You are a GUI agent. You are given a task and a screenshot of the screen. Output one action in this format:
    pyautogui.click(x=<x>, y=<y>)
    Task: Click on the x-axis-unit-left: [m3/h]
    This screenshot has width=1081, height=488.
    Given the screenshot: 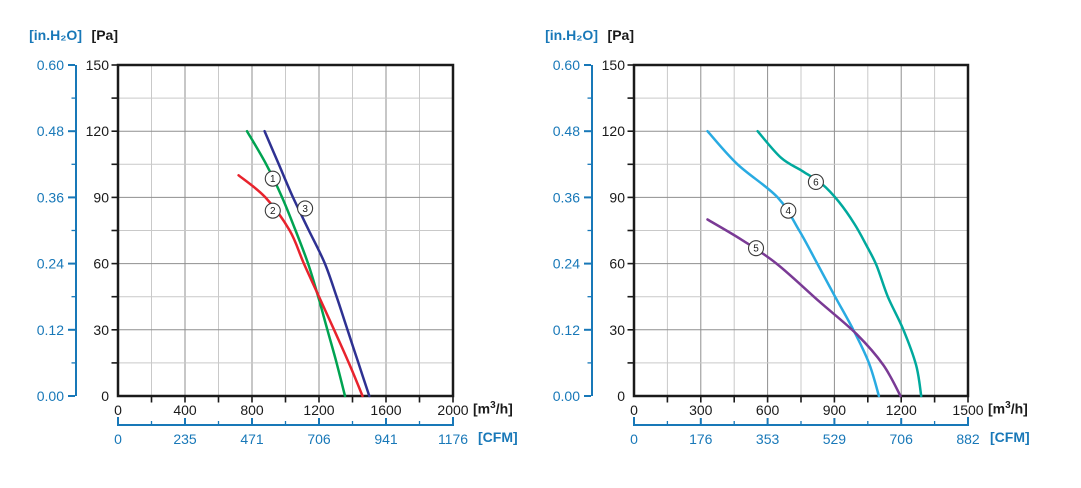 What is the action you would take?
    pyautogui.click(x=493, y=407)
    